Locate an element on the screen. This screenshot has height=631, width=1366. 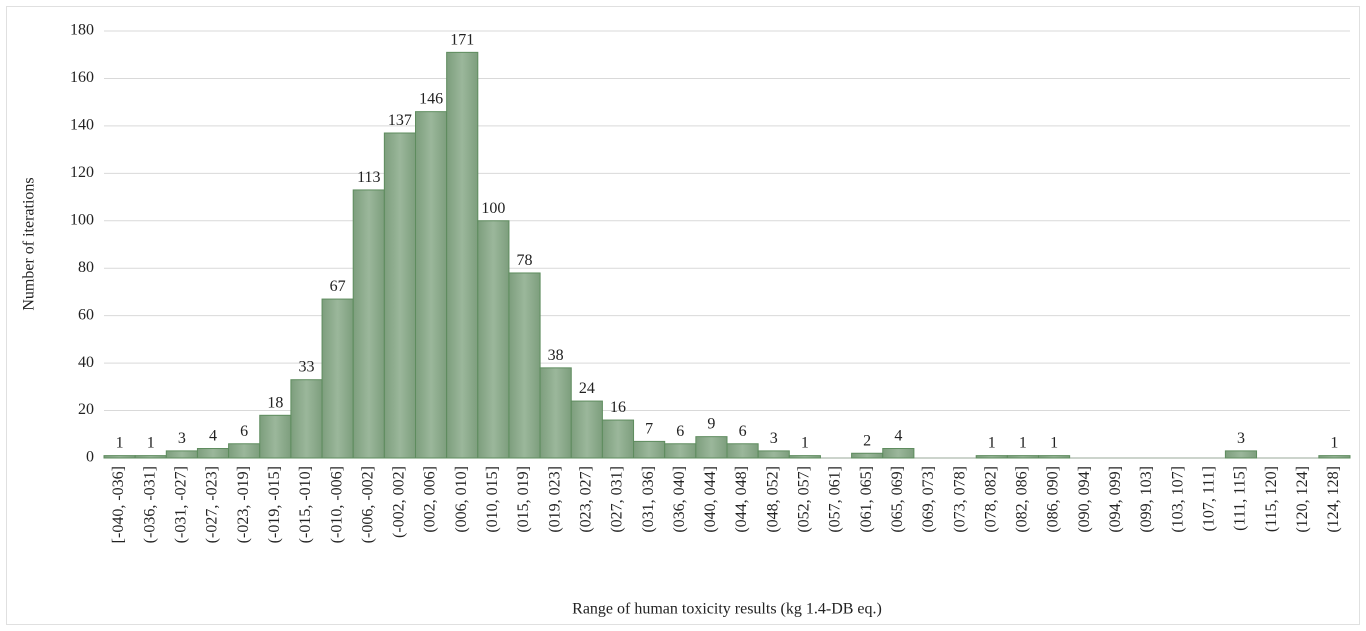
x-tick-label: (036, 040] is located at coordinates (679, 499).